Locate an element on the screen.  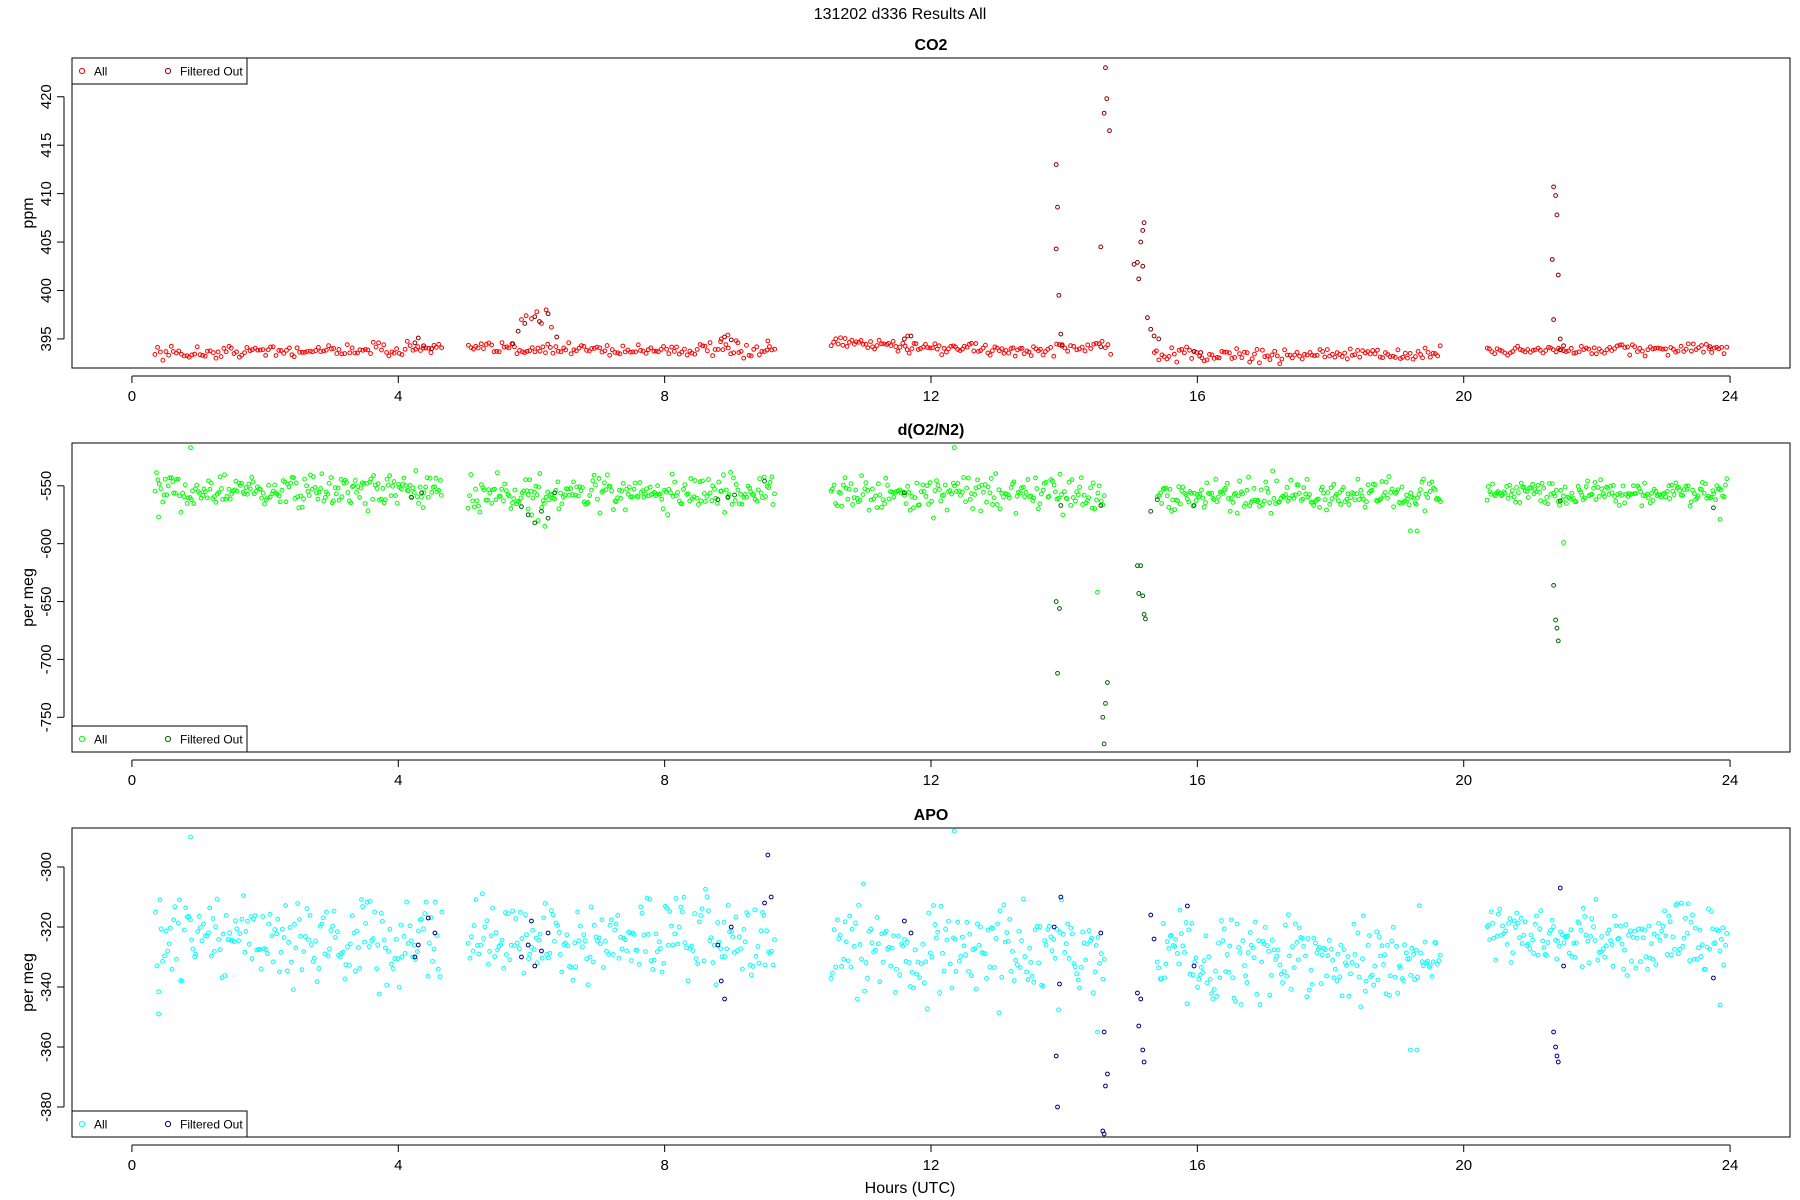
co2-y-tick-label: 400 is located at coordinates (46, 290).